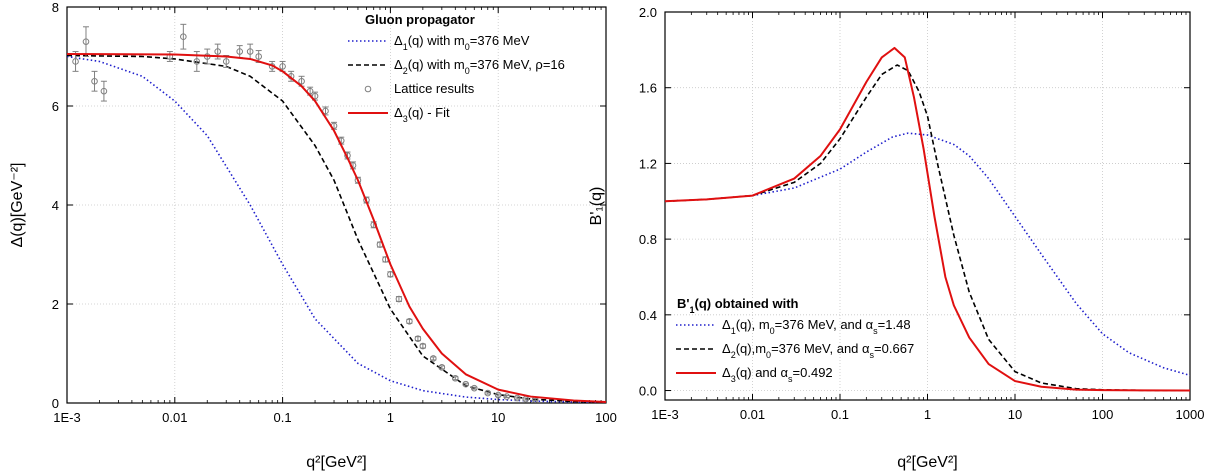 This screenshot has height=476, width=1208. I want to click on x-tick-label: 1000, so click(1190, 414).